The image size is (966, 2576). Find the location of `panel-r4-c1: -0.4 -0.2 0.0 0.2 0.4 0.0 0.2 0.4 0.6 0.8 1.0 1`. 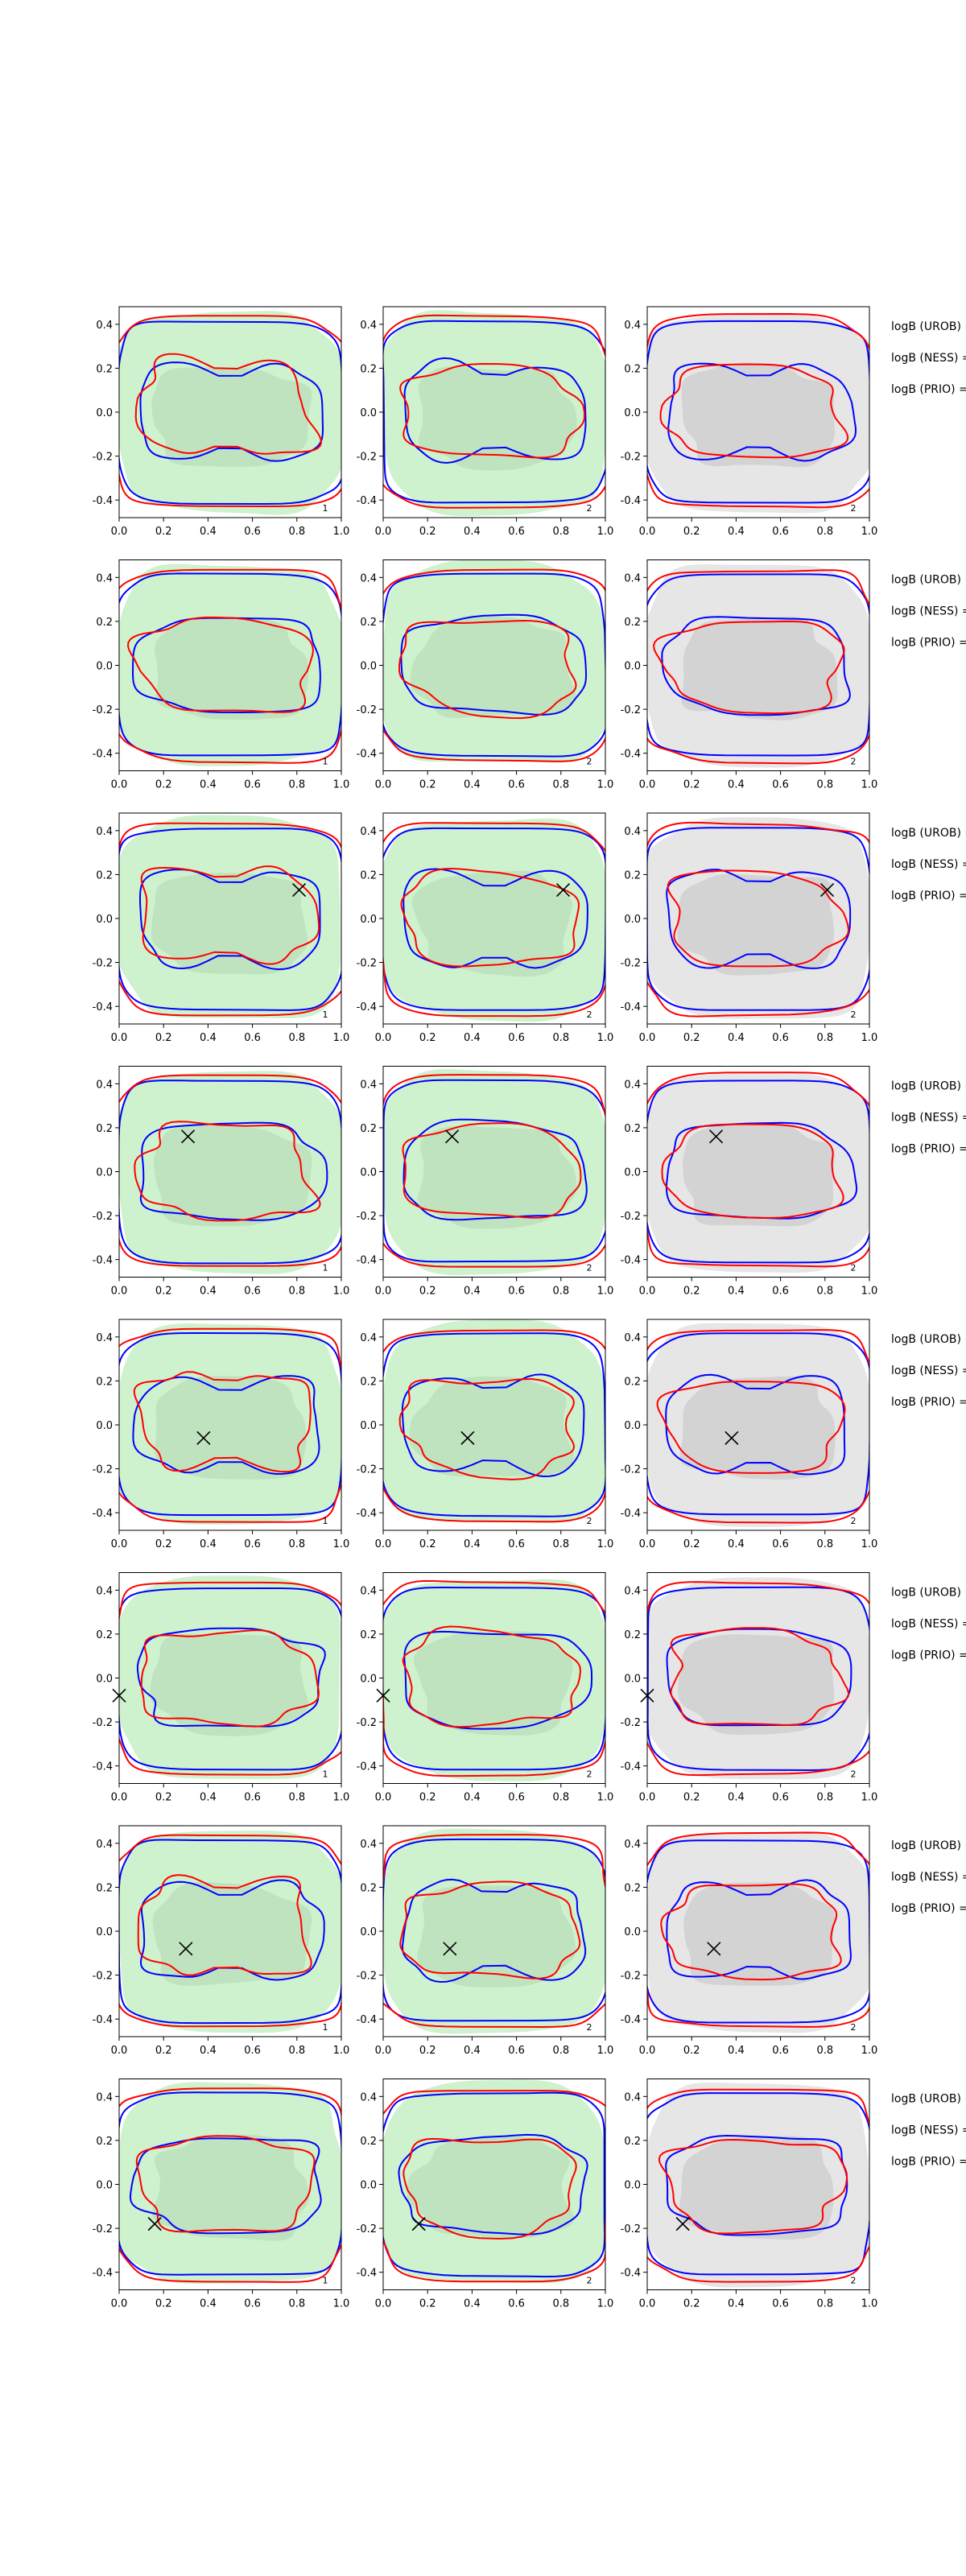

panel-r4-c1: -0.4 -0.2 0.0 0.2 0.4 0.0 0.2 0.4 0.6 0.8 1.0 1 is located at coordinates (221, 1182).